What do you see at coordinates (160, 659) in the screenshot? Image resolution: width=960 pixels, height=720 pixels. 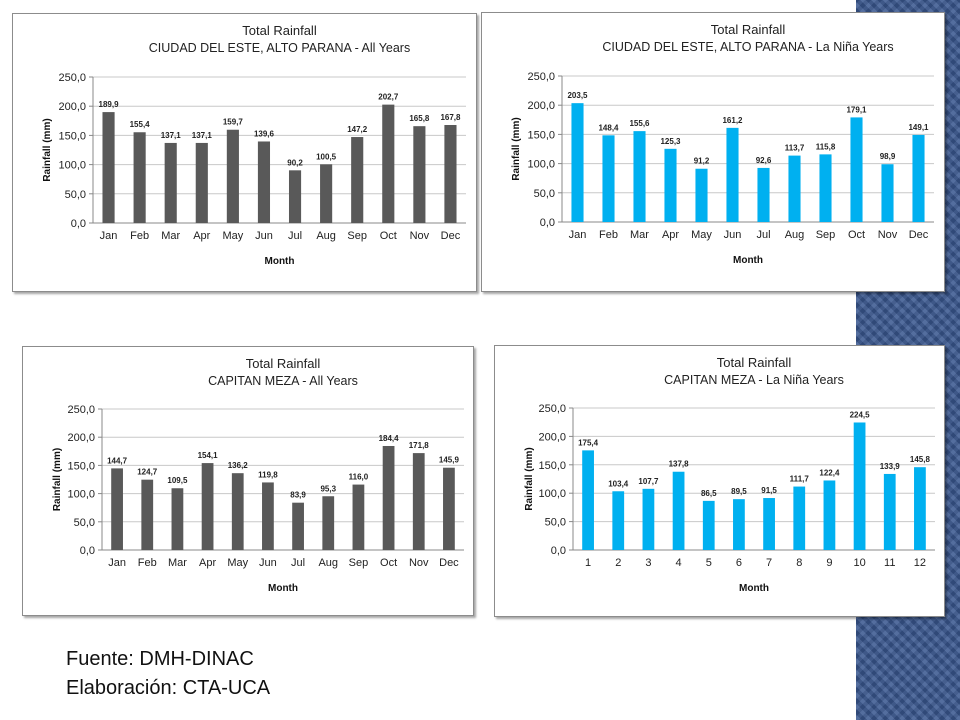 I see `source-note: Fuente: DMH-DINAC` at bounding box center [160, 659].